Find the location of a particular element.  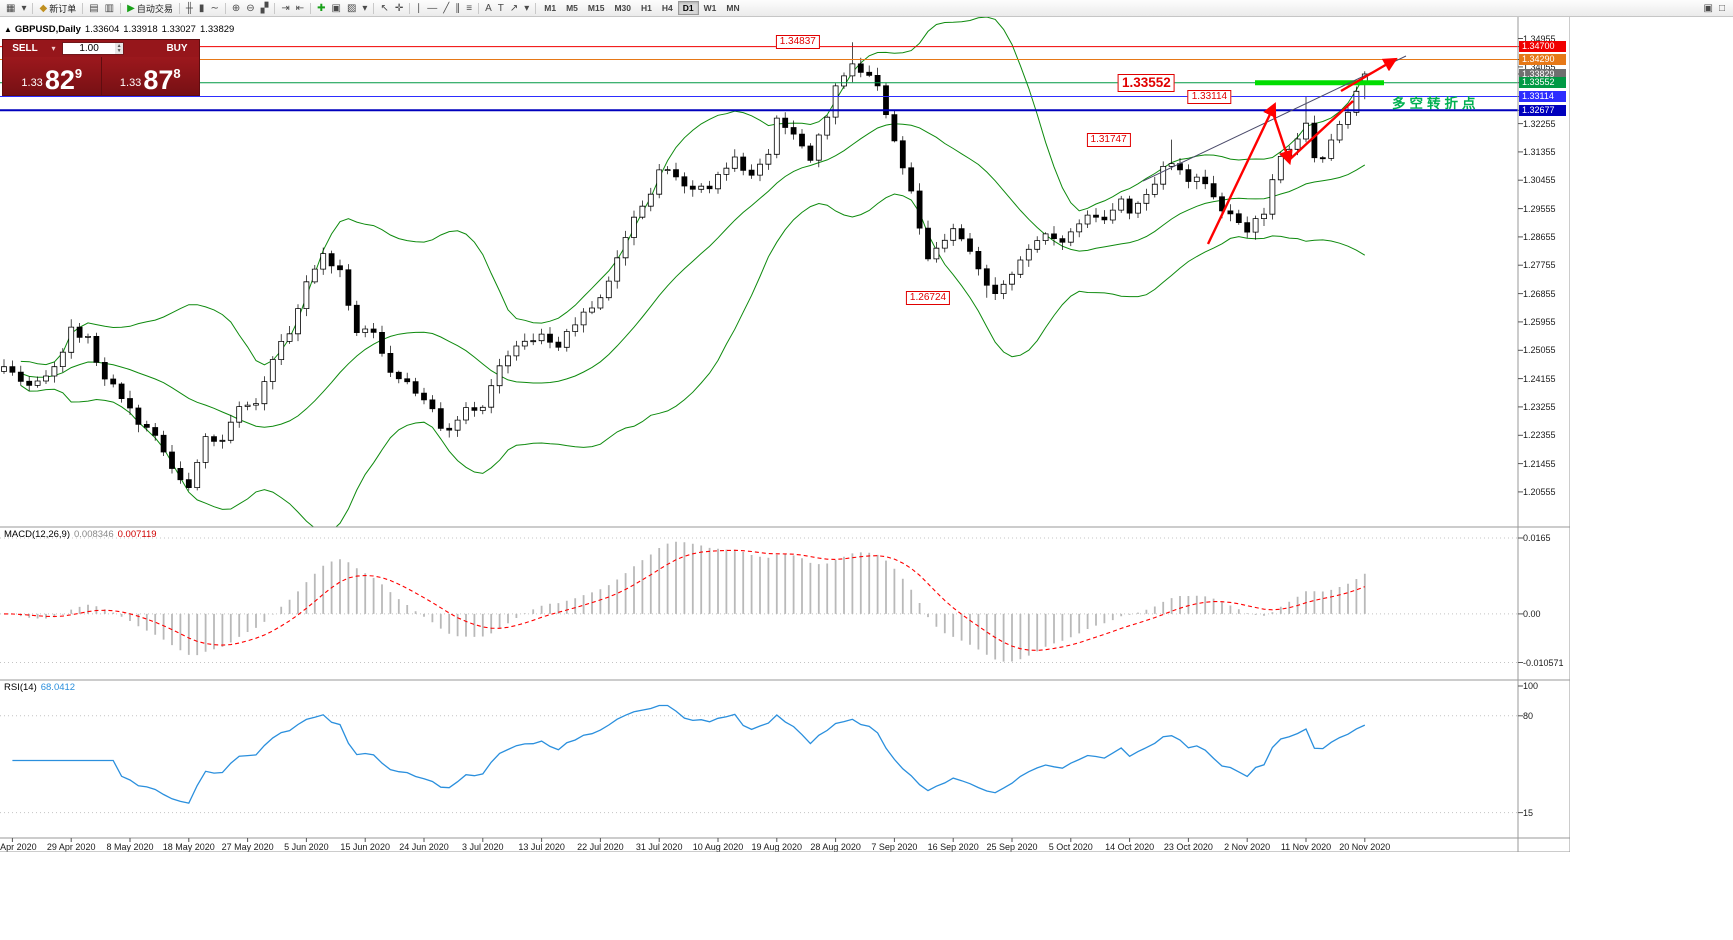

time-axis-label: 13 Jul 2020 is located at coordinates (541, 847).